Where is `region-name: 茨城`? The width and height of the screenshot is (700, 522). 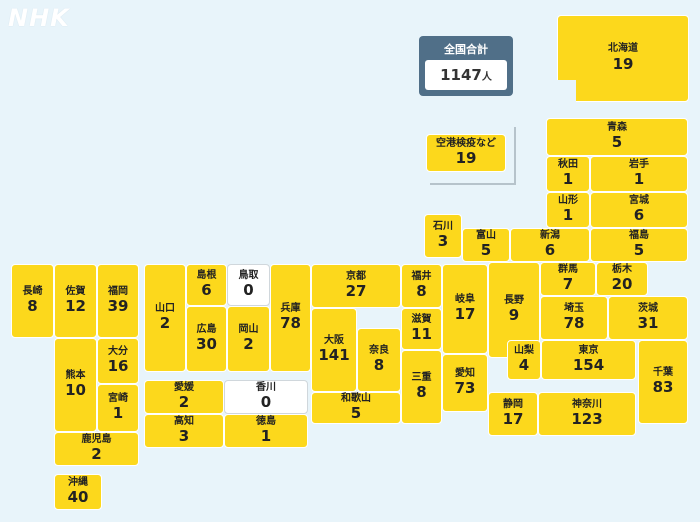
region-name: 茨城 is located at coordinates (648, 308).